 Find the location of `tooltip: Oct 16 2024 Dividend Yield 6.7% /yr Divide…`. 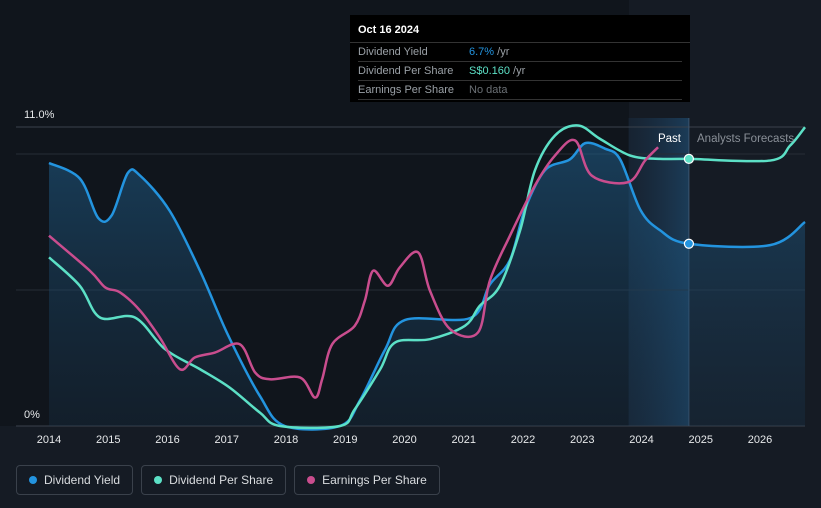

tooltip: Oct 16 2024 Dividend Yield 6.7% /yr Divide… is located at coordinates (520, 58).